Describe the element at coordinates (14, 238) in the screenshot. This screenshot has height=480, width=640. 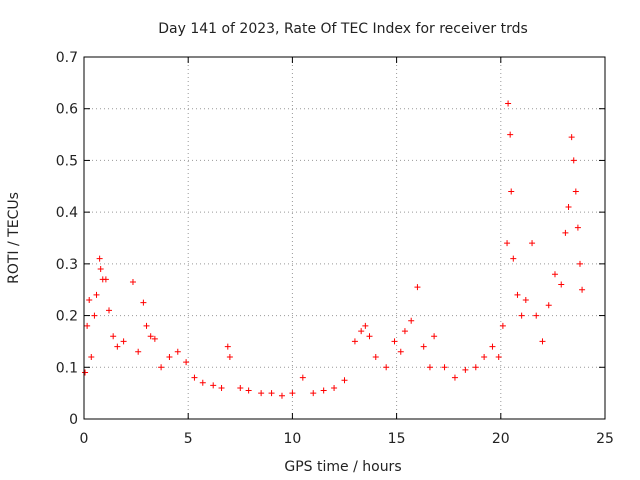
I see `y-axis-label: ROTI / TECUs` at that location.